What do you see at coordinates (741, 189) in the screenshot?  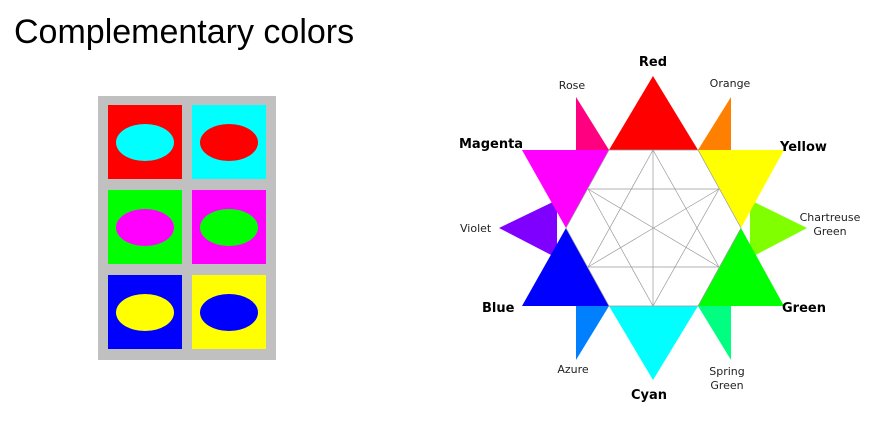 I see `yellow-triangle` at bounding box center [741, 189].